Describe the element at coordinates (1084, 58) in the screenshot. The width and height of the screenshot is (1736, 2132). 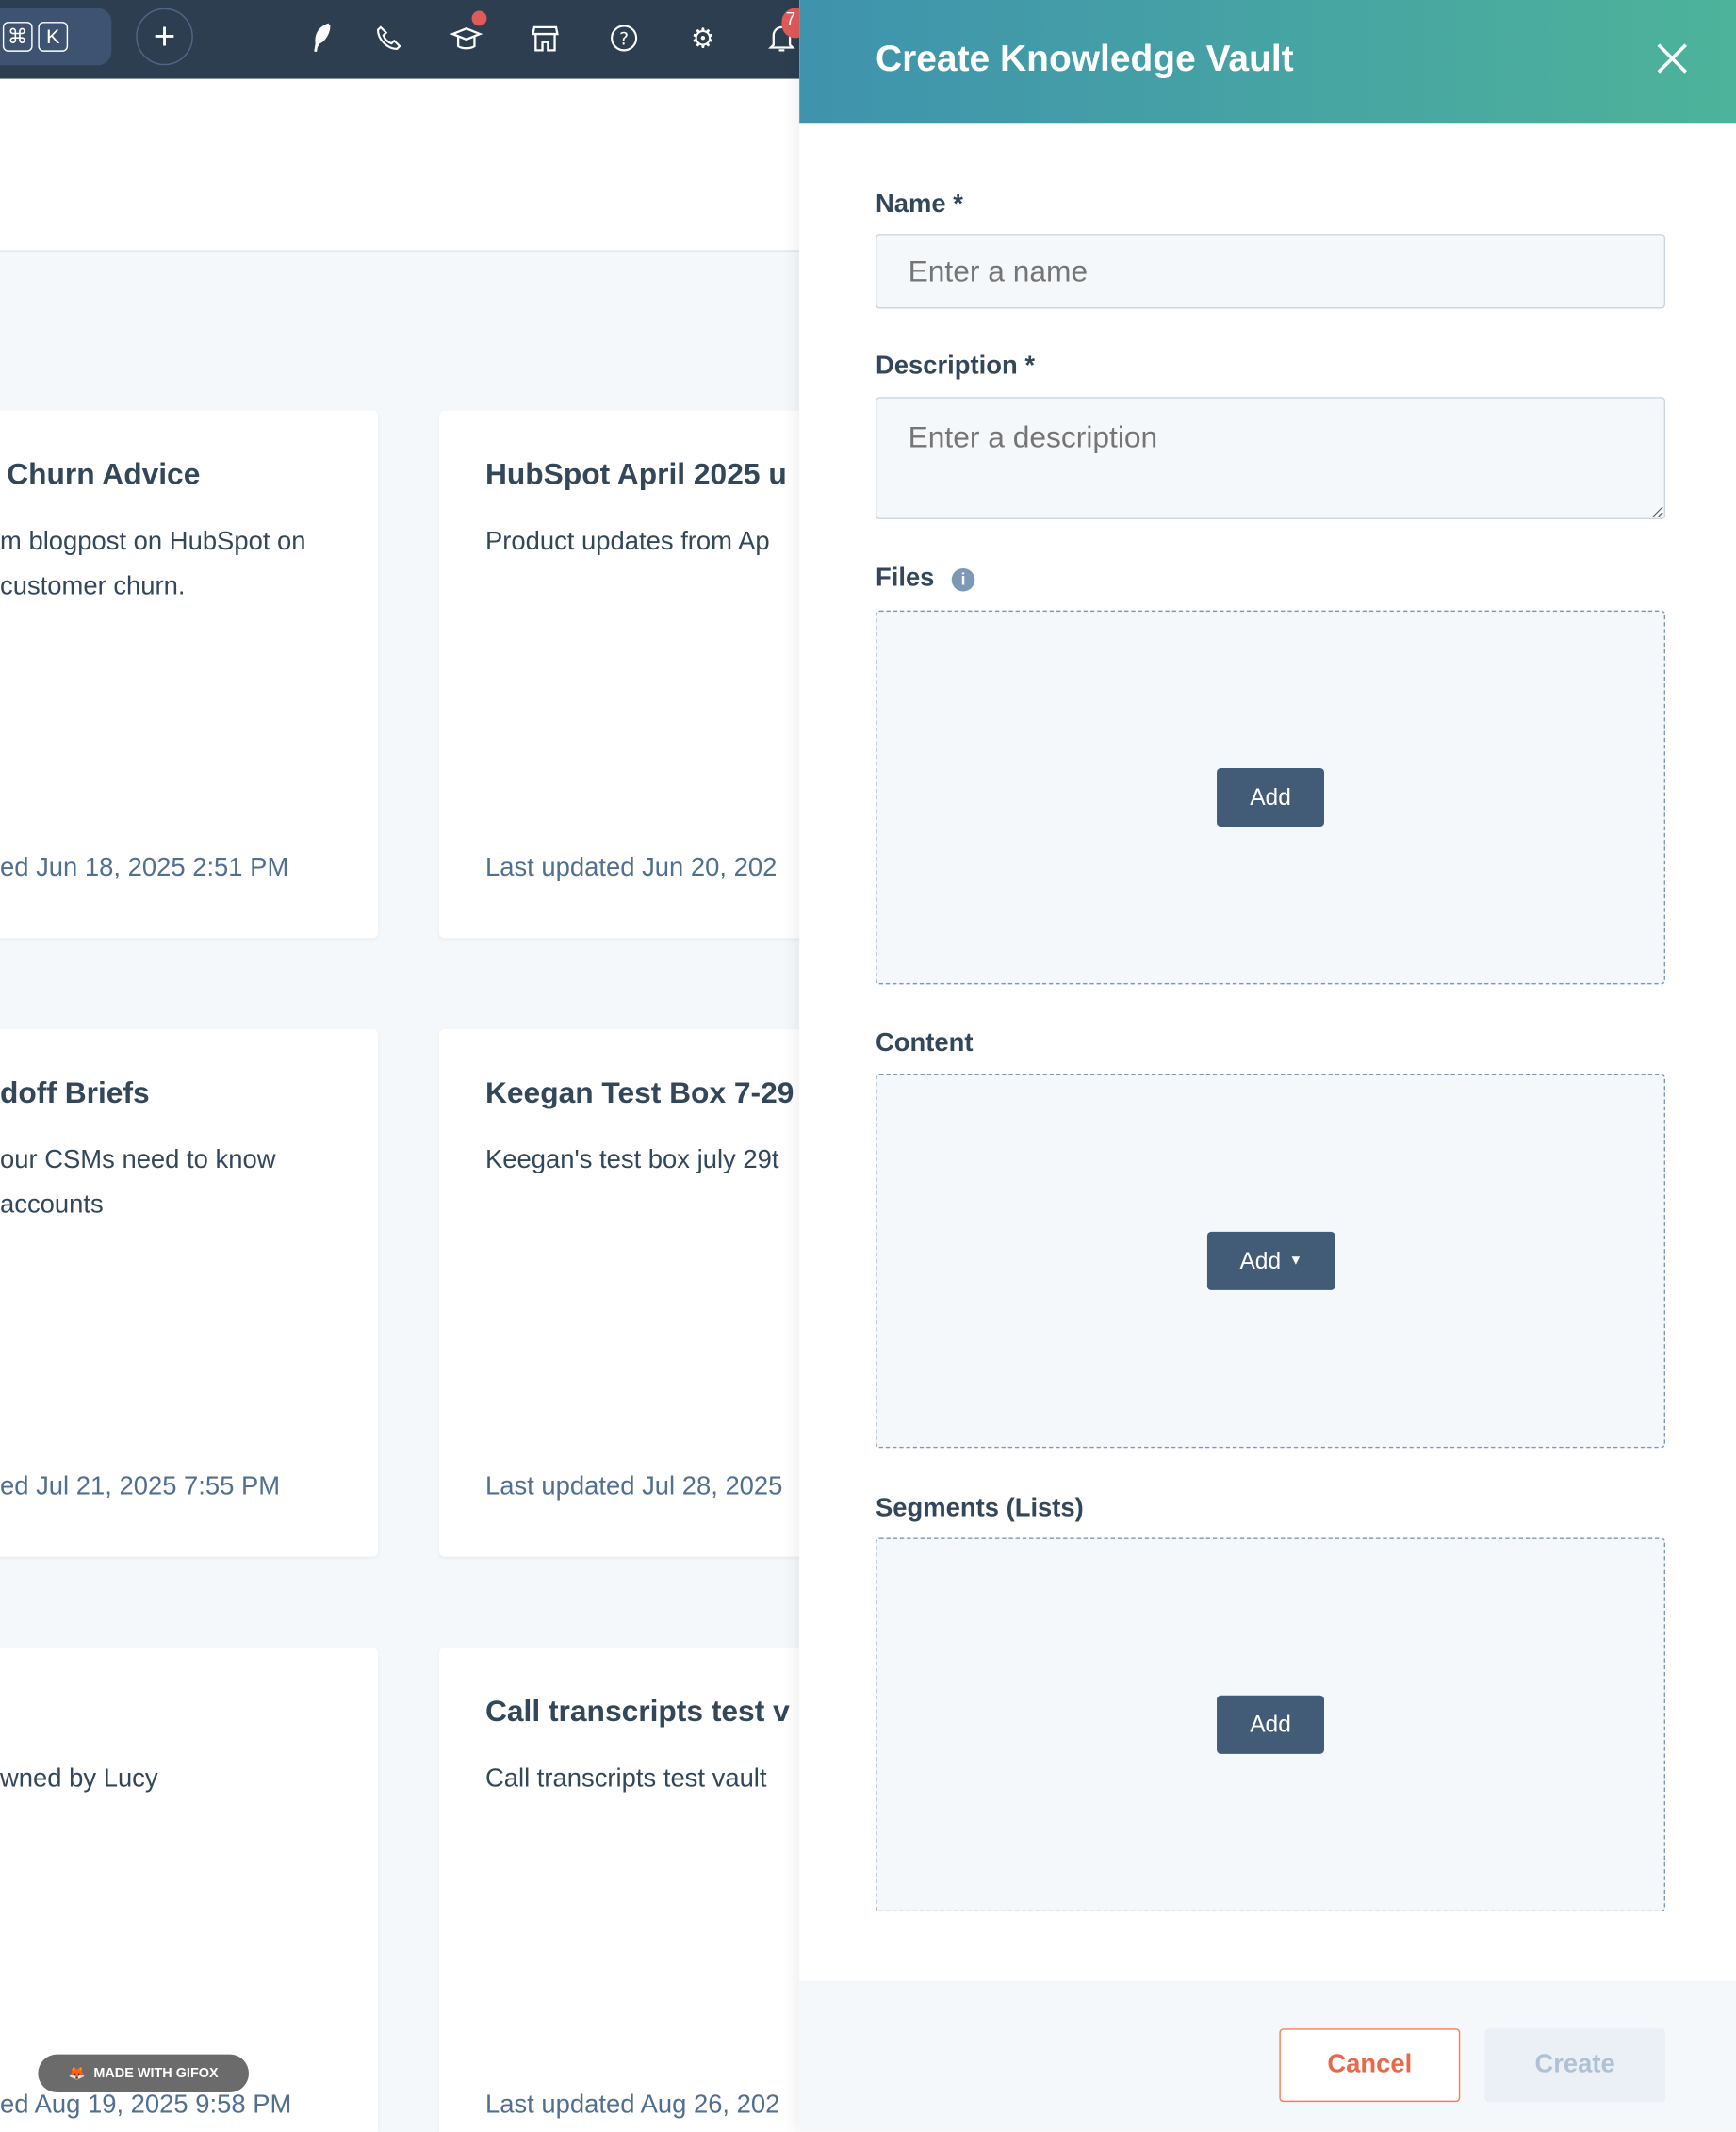
I see `panel-title: Create Knowledge Vault` at that location.